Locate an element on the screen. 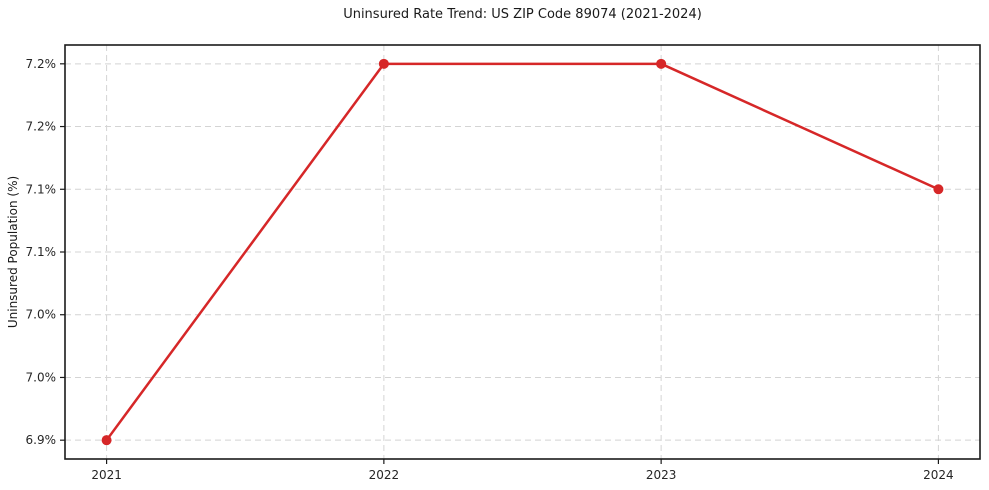 Image resolution: width=989 pixels, height=490 pixels. y-axis-label: Uninsured Population (%) is located at coordinates (13, 252).